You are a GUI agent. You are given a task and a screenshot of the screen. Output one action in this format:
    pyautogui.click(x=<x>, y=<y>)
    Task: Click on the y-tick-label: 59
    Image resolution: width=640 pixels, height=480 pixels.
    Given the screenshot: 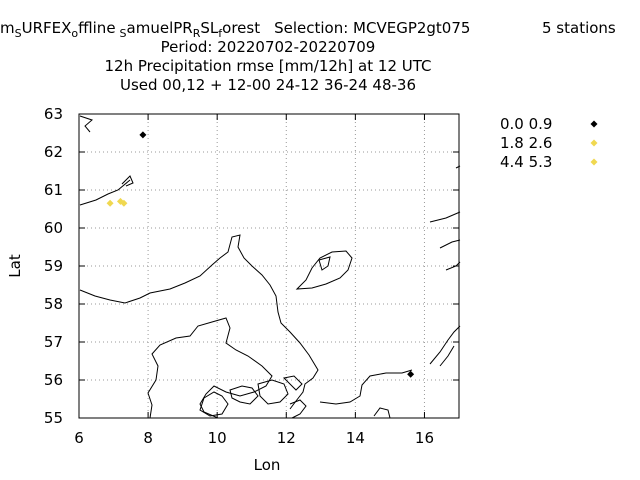 What is the action you would take?
    pyautogui.click(x=53, y=266)
    